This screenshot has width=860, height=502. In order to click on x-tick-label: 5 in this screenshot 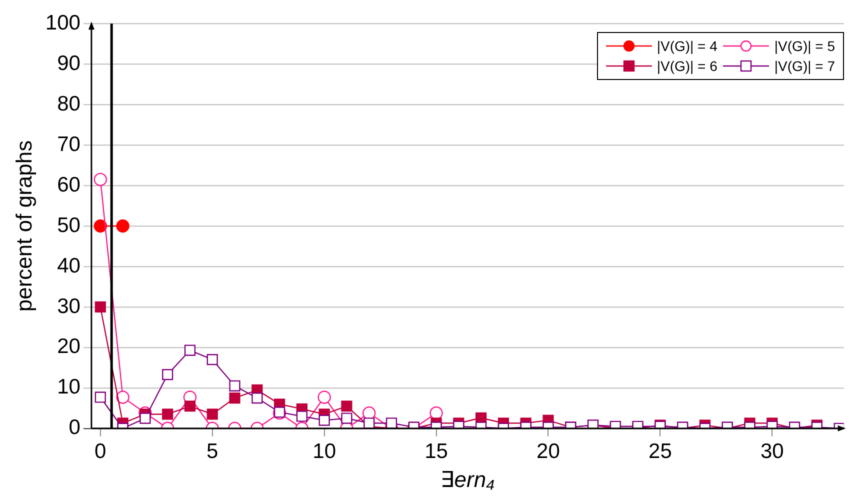, I will do `click(212, 451)`.